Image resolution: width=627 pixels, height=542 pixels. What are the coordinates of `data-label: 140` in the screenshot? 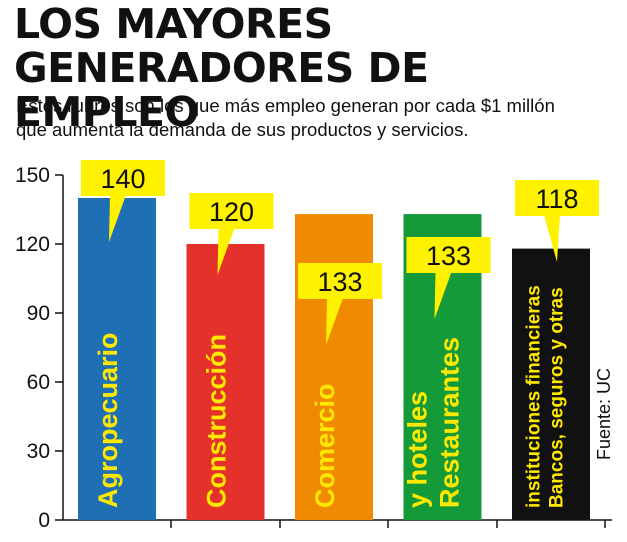 It's located at (122, 179).